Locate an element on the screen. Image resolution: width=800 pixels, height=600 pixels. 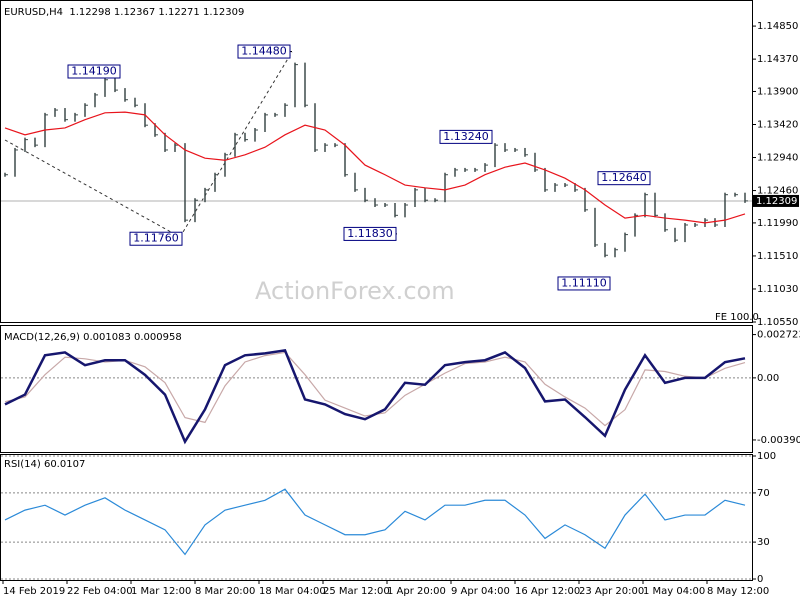
y-tick-label: 0.00 is located at coordinates (768, 378).